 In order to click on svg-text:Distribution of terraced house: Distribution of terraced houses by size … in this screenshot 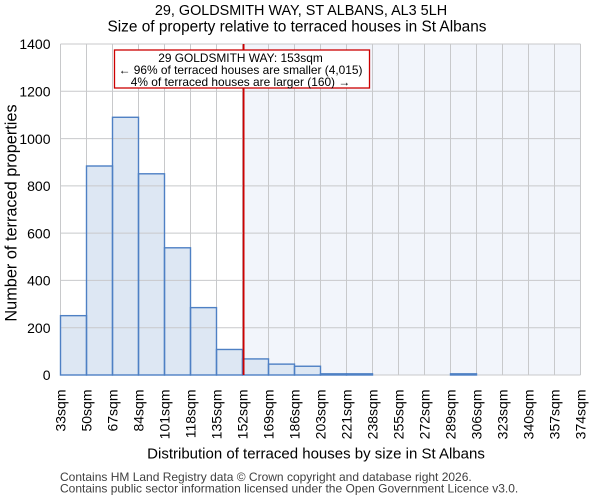, I will do `click(316, 454)`.